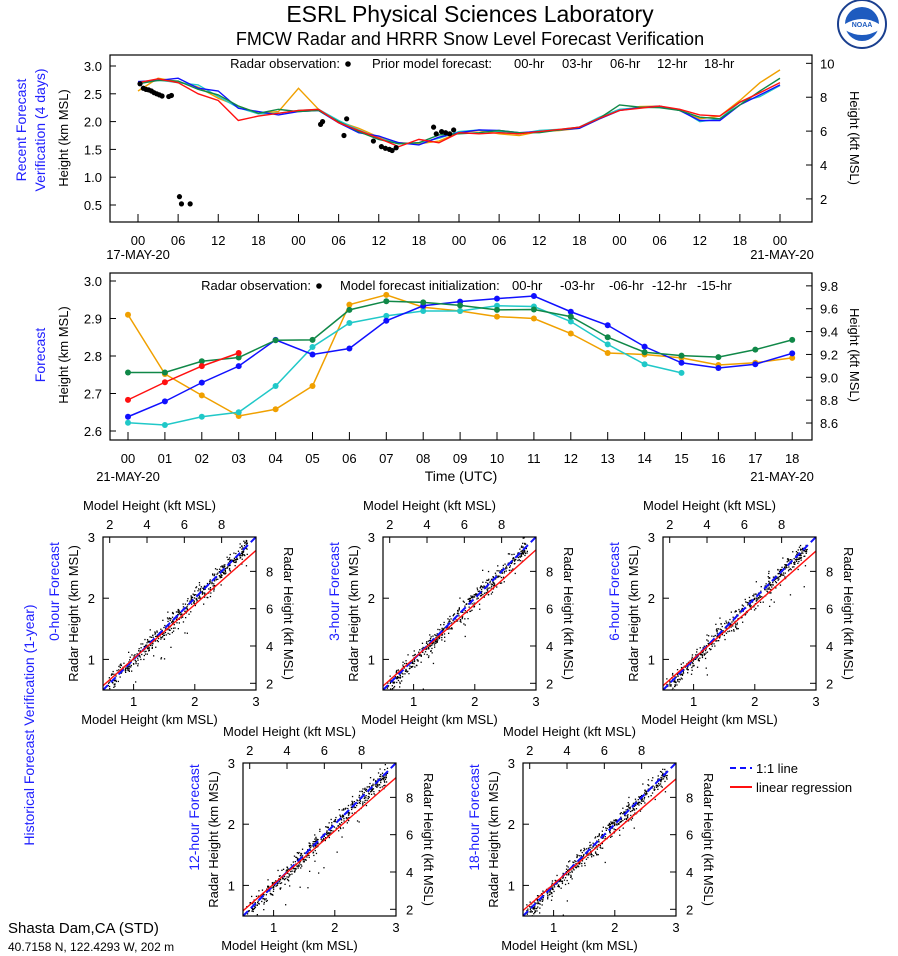 The image size is (898, 956). Describe the element at coordinates (499, 240) in the screenshot. I see `x-tick-label: 06` at that location.